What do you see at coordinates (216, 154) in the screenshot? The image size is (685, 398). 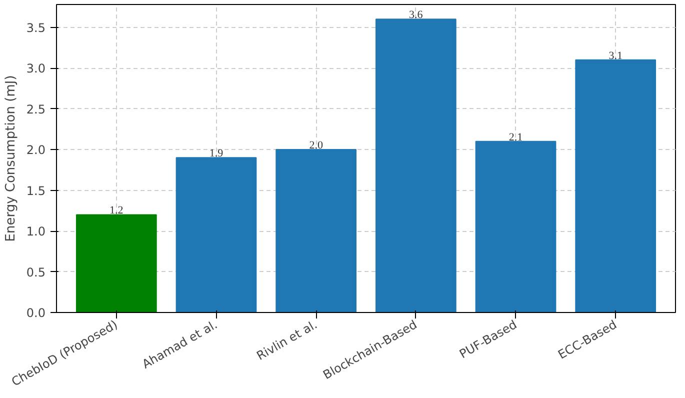 I see `data-label: 1.9` at bounding box center [216, 154].